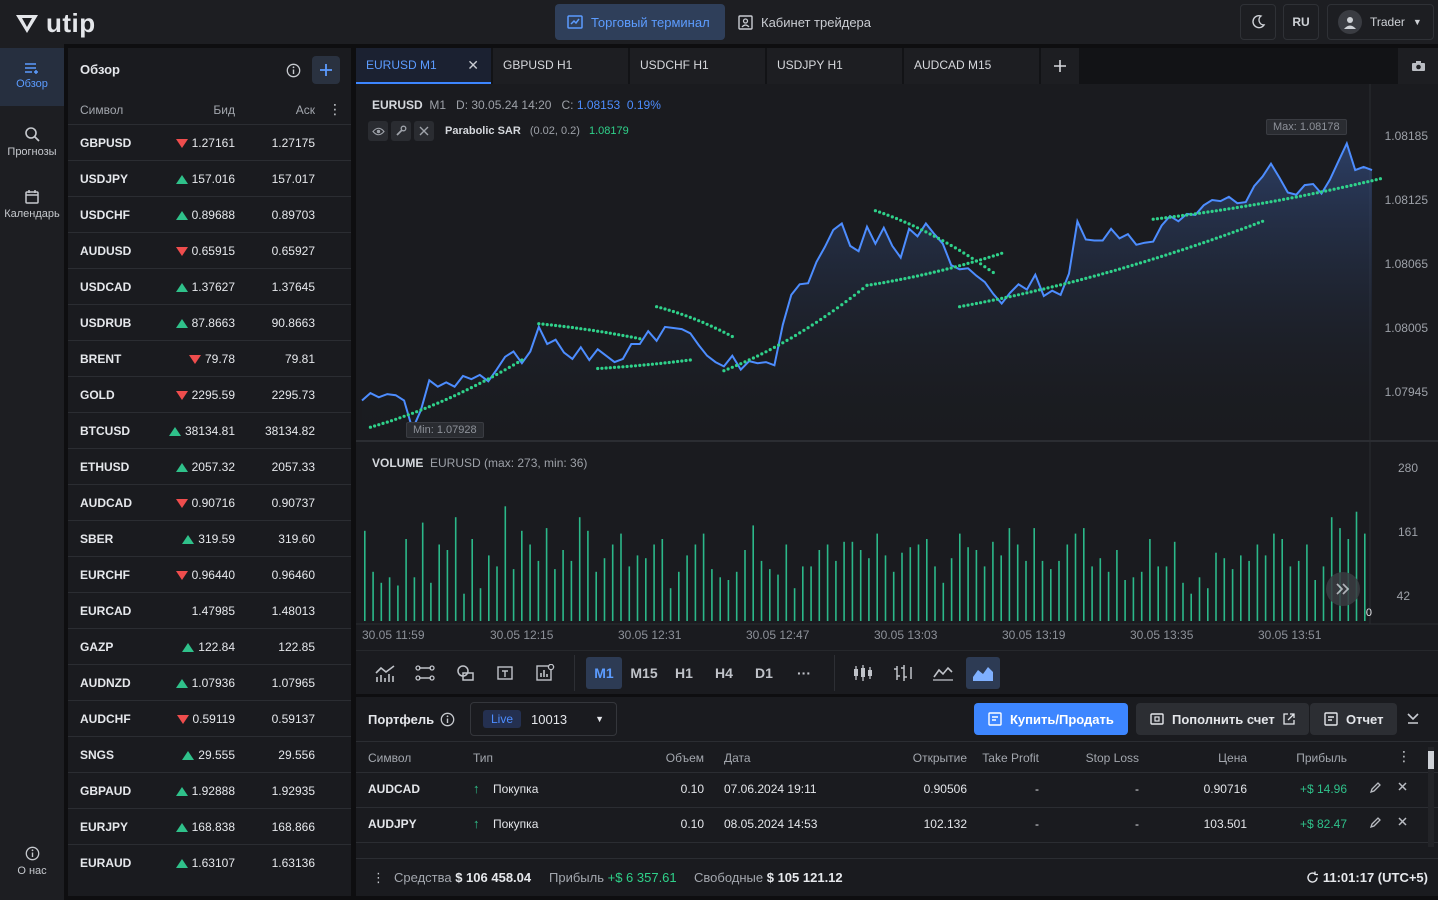 The image size is (1438, 900). Describe the element at coordinates (32, 77) in the screenshot. I see `sidebar-item-overview: Обзор` at that location.